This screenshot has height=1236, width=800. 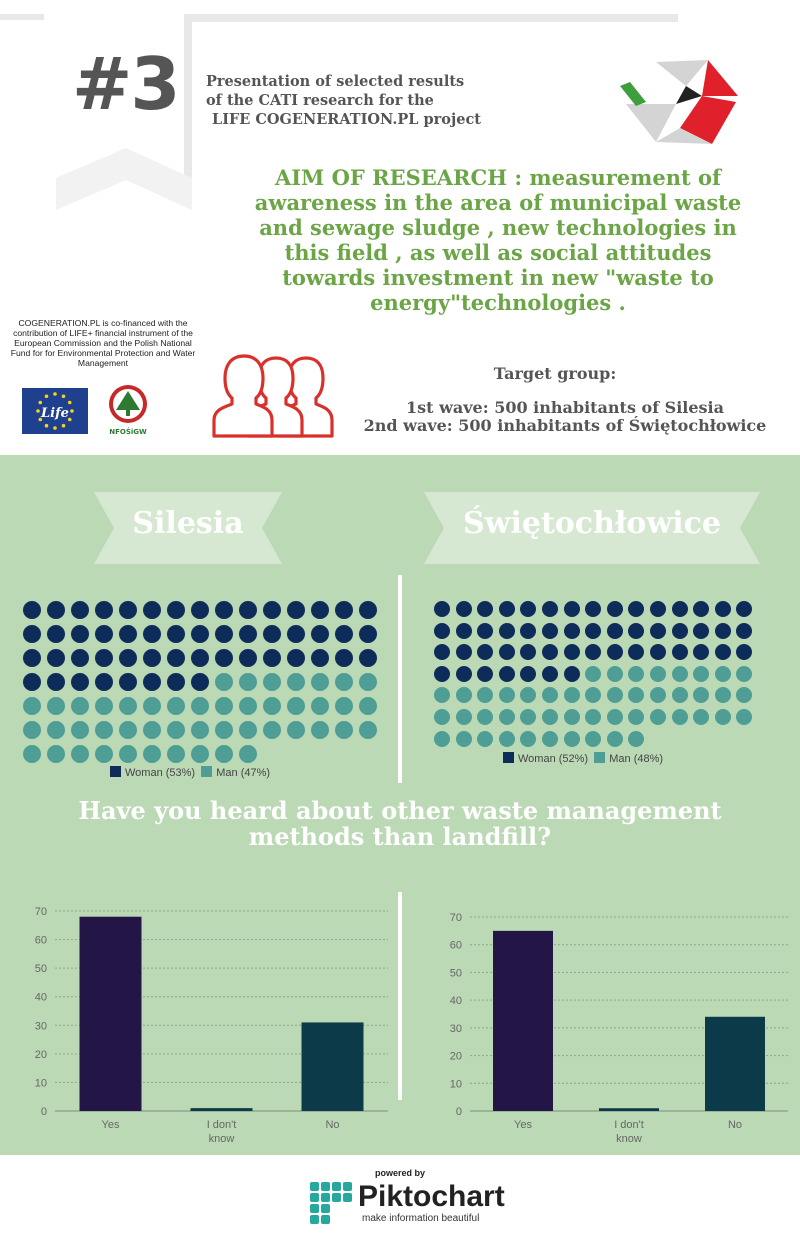 I want to click on x-tick-label: Yes, so click(x=111, y=1125).